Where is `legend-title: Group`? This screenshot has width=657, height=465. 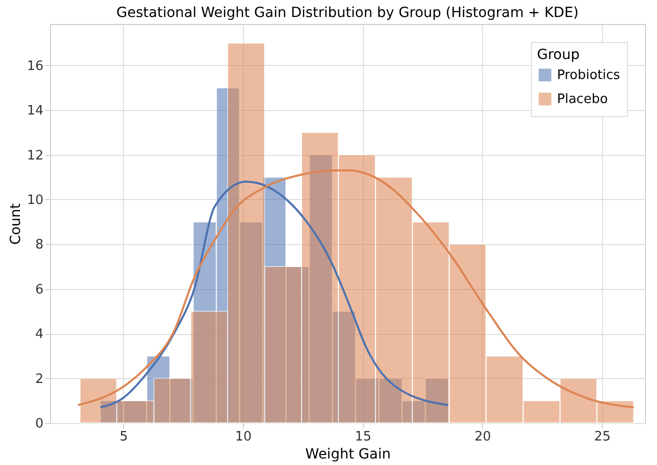
legend-title: Group is located at coordinates (558, 55).